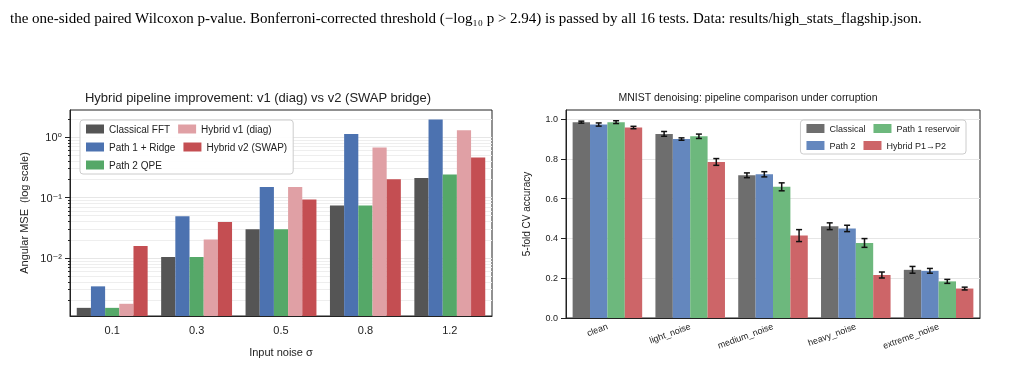 The height and width of the screenshot is (369, 1027). What do you see at coordinates (466, 18) in the screenshot?
I see `text: the one-sided paired Wilcoxon p-value. Bonferroni-corrected threshold (−log₁₀ p > 2.94) is passed by all 16 tests. Data: results/high_stats_flagship.json.` at bounding box center [466, 18].